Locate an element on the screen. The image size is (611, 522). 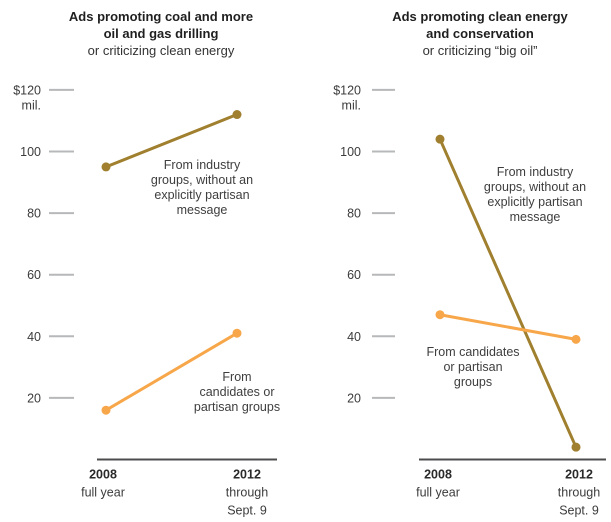
series-label-candidates: or partisan is located at coordinates (472, 367).